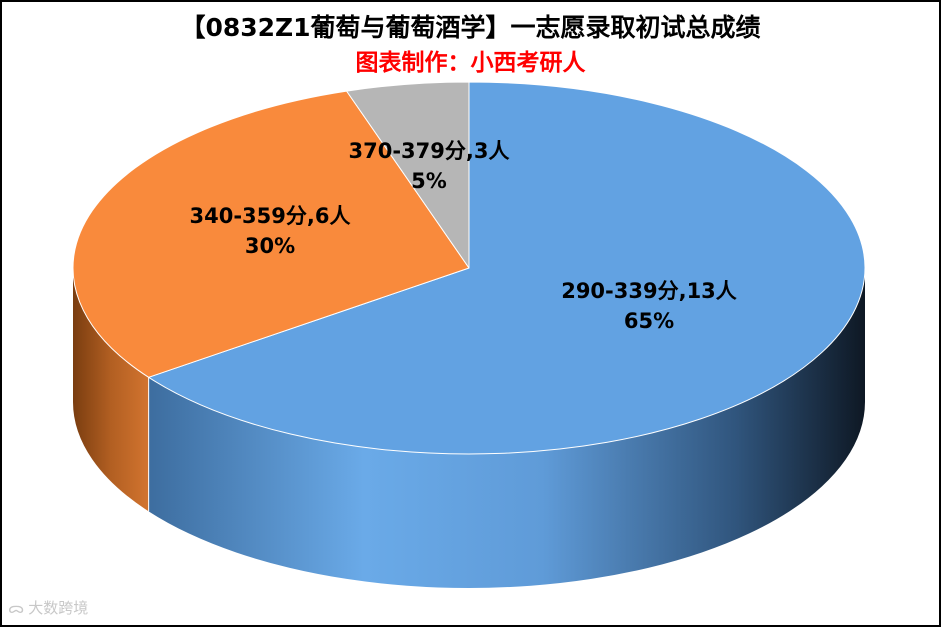  What do you see at coordinates (110, 390) in the screenshot?
I see `slice-340-359-side` at bounding box center [110, 390].